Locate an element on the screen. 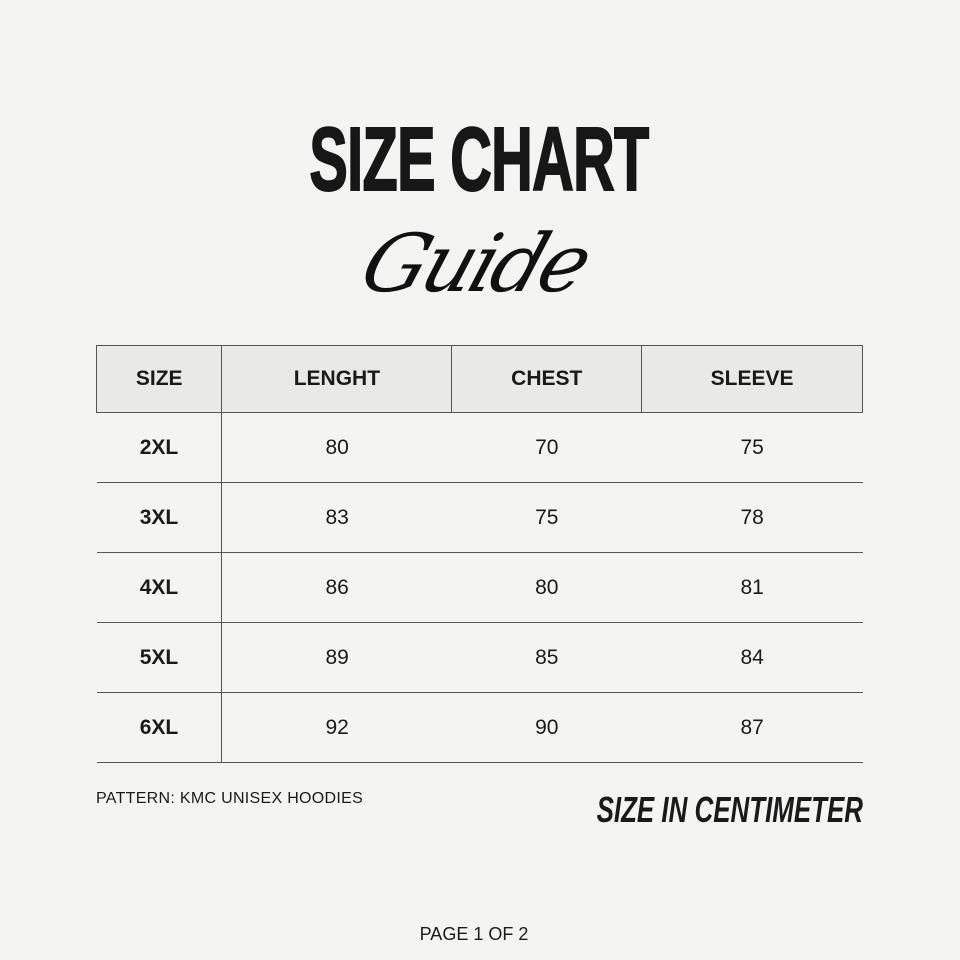 Image resolution: width=960 pixels, height=960 pixels. cell-chest: 75 is located at coordinates (546, 517).